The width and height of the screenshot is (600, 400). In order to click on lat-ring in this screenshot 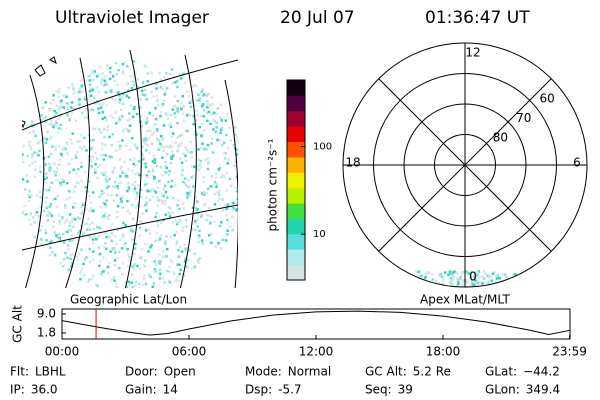, I will do `click(465, 165)`.